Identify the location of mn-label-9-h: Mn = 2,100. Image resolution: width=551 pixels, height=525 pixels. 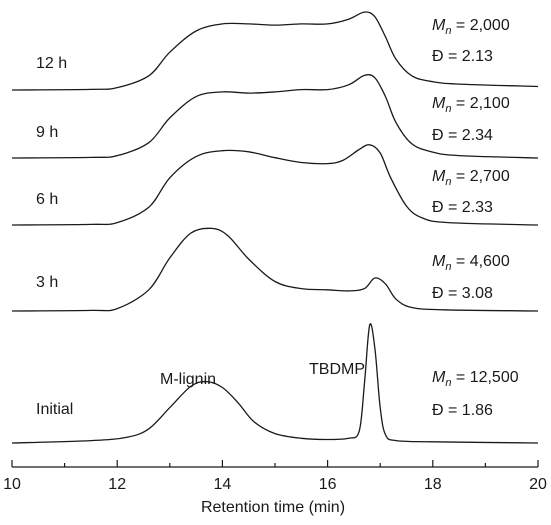
(471, 105).